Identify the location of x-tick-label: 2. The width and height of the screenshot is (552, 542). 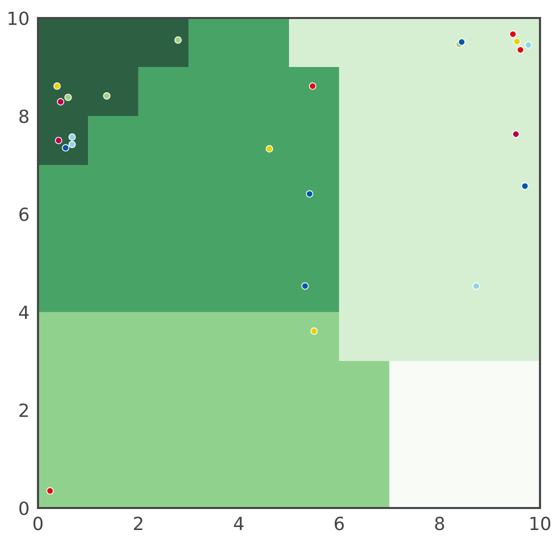
(138, 523).